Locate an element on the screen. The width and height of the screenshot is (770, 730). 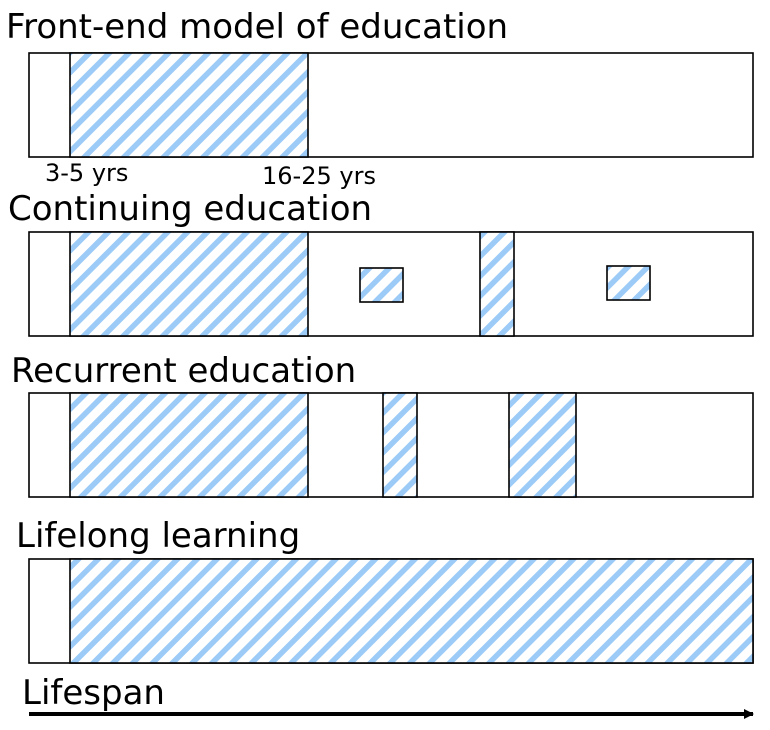
row-title-front-end: Front-end model of education is located at coordinates (257, 27).